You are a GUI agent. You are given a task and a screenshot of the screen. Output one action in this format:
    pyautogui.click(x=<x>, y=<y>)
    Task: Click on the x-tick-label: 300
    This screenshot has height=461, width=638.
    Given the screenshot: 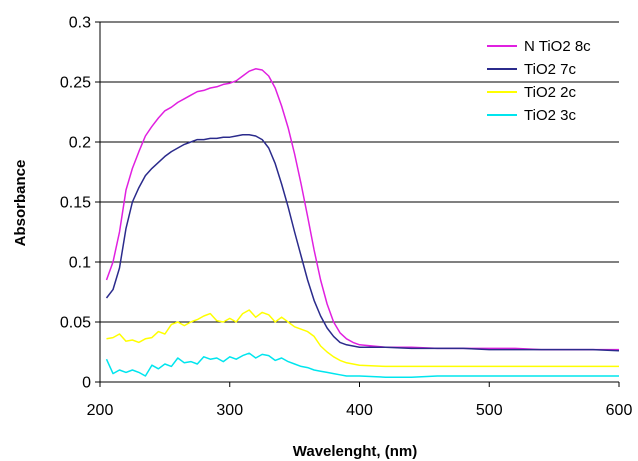 What is the action you would take?
    pyautogui.click(x=229, y=410)
    